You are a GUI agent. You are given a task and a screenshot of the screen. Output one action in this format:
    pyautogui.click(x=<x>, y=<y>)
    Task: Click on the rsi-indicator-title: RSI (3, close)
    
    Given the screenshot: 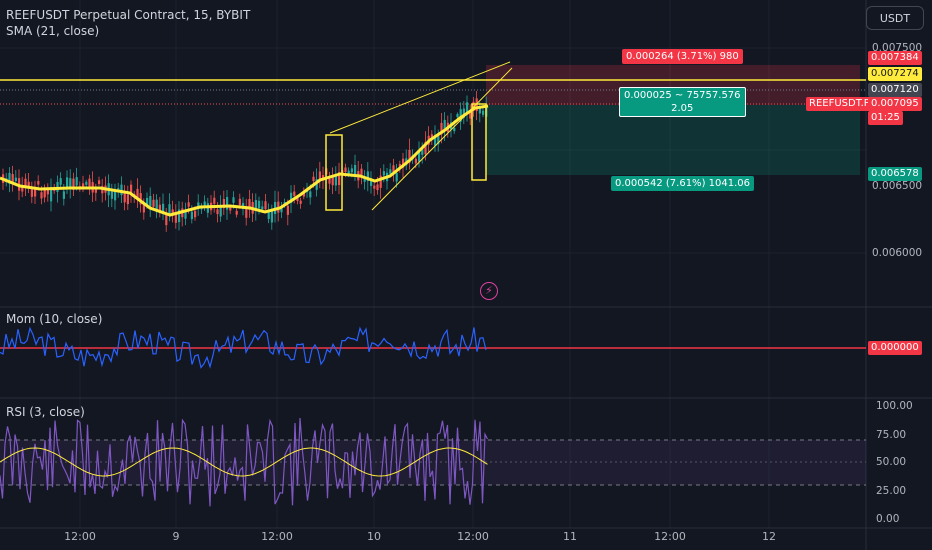 What is the action you would take?
    pyautogui.click(x=45, y=412)
    